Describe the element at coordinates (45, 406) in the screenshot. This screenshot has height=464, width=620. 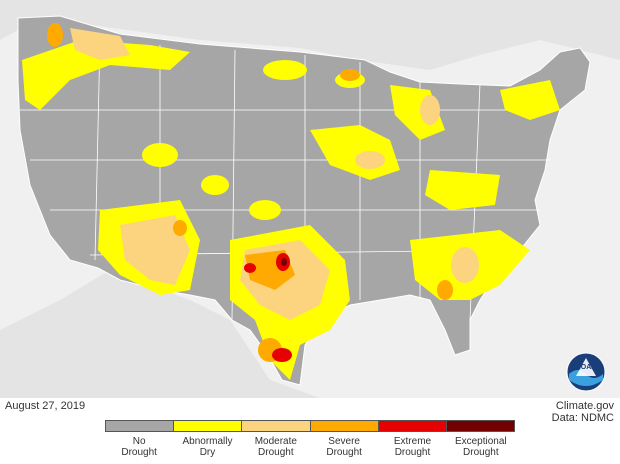
I see `map-date: August 27, 2019` at that location.